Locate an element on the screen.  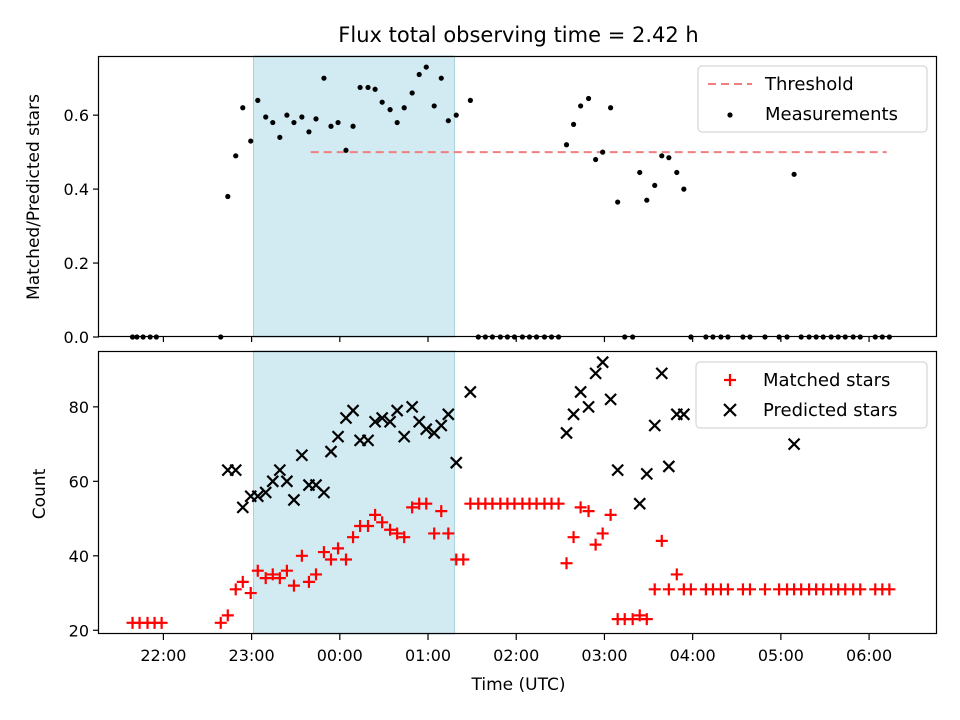
bottom-x-tick-label: 22:00 is located at coordinates (163, 655).